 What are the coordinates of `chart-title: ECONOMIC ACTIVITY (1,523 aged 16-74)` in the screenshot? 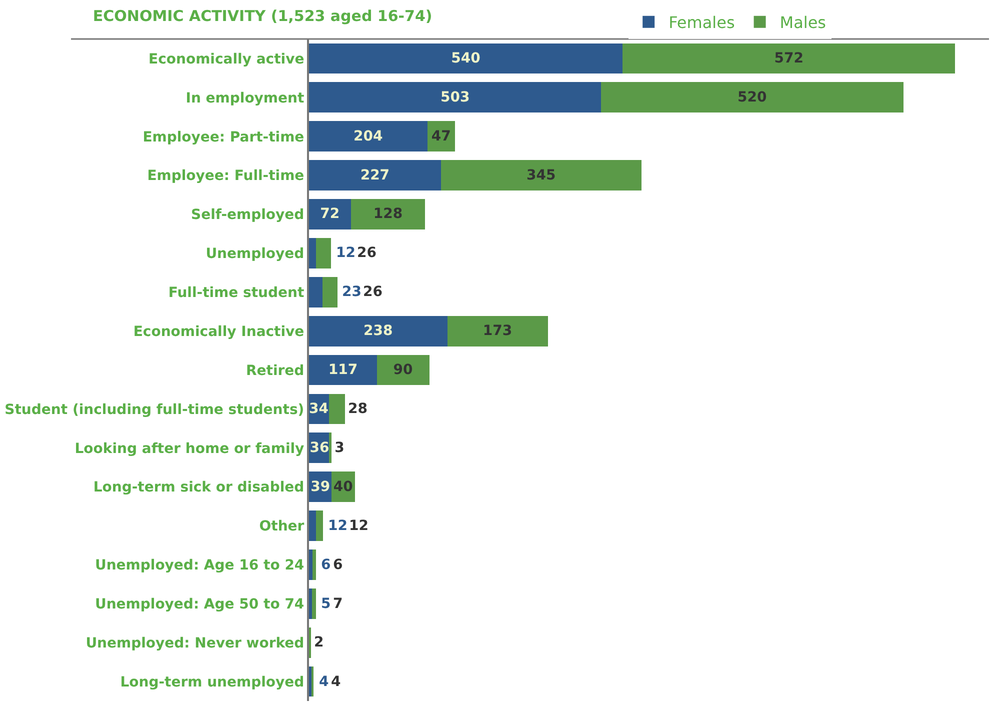 It's located at (262, 16).